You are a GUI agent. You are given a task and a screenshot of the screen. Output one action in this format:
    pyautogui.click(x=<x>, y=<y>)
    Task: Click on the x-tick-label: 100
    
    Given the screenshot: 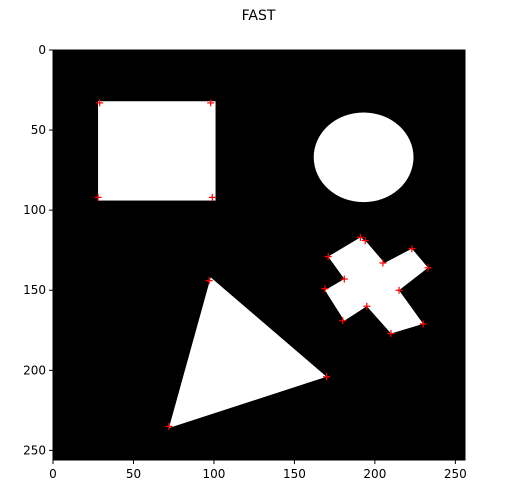 What is the action you would take?
    pyautogui.click(x=213, y=474)
    